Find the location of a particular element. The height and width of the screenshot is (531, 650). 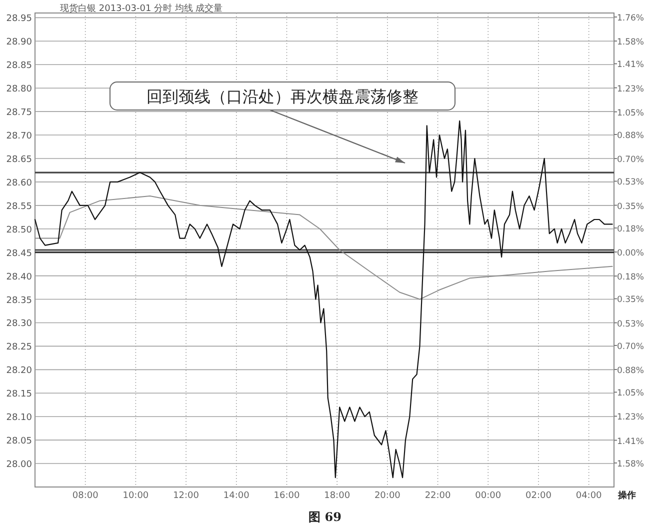

y2-tick-label: 0.00% is located at coordinates (630, 253).